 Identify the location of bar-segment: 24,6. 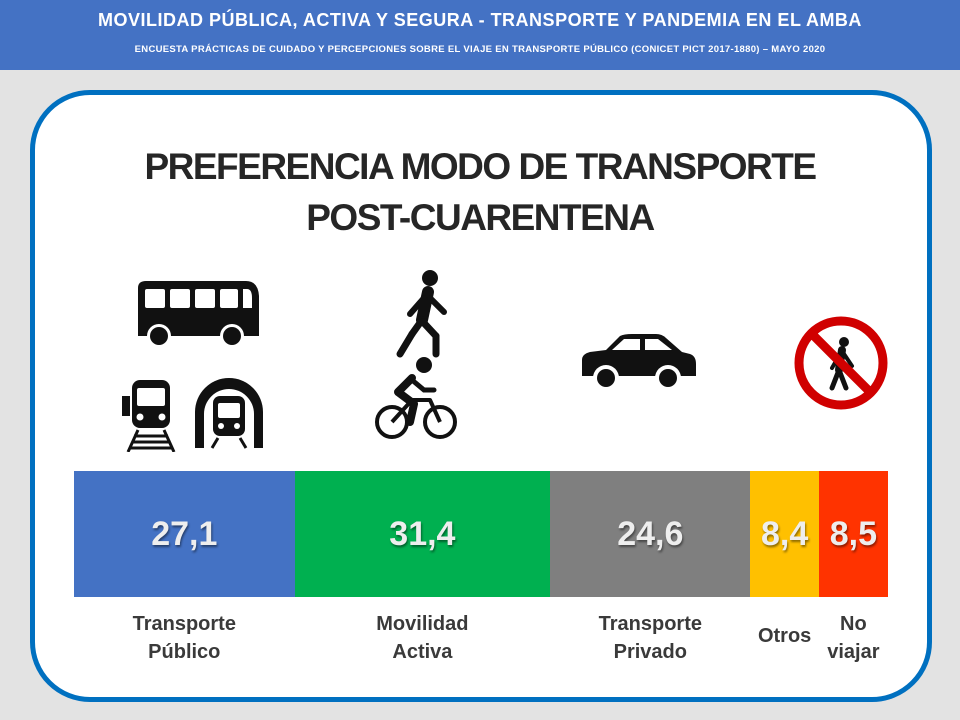
(650, 534).